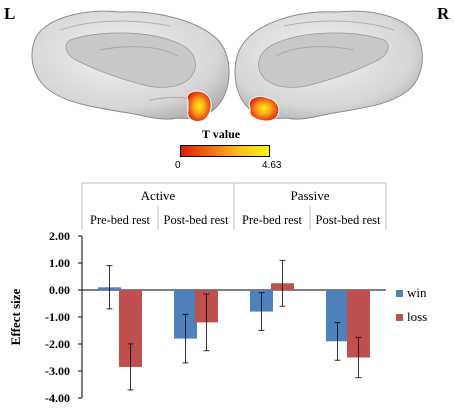 The image size is (454, 408). Describe the element at coordinates (15, 316) in the screenshot. I see `y-axis-label: Effect size` at that location.